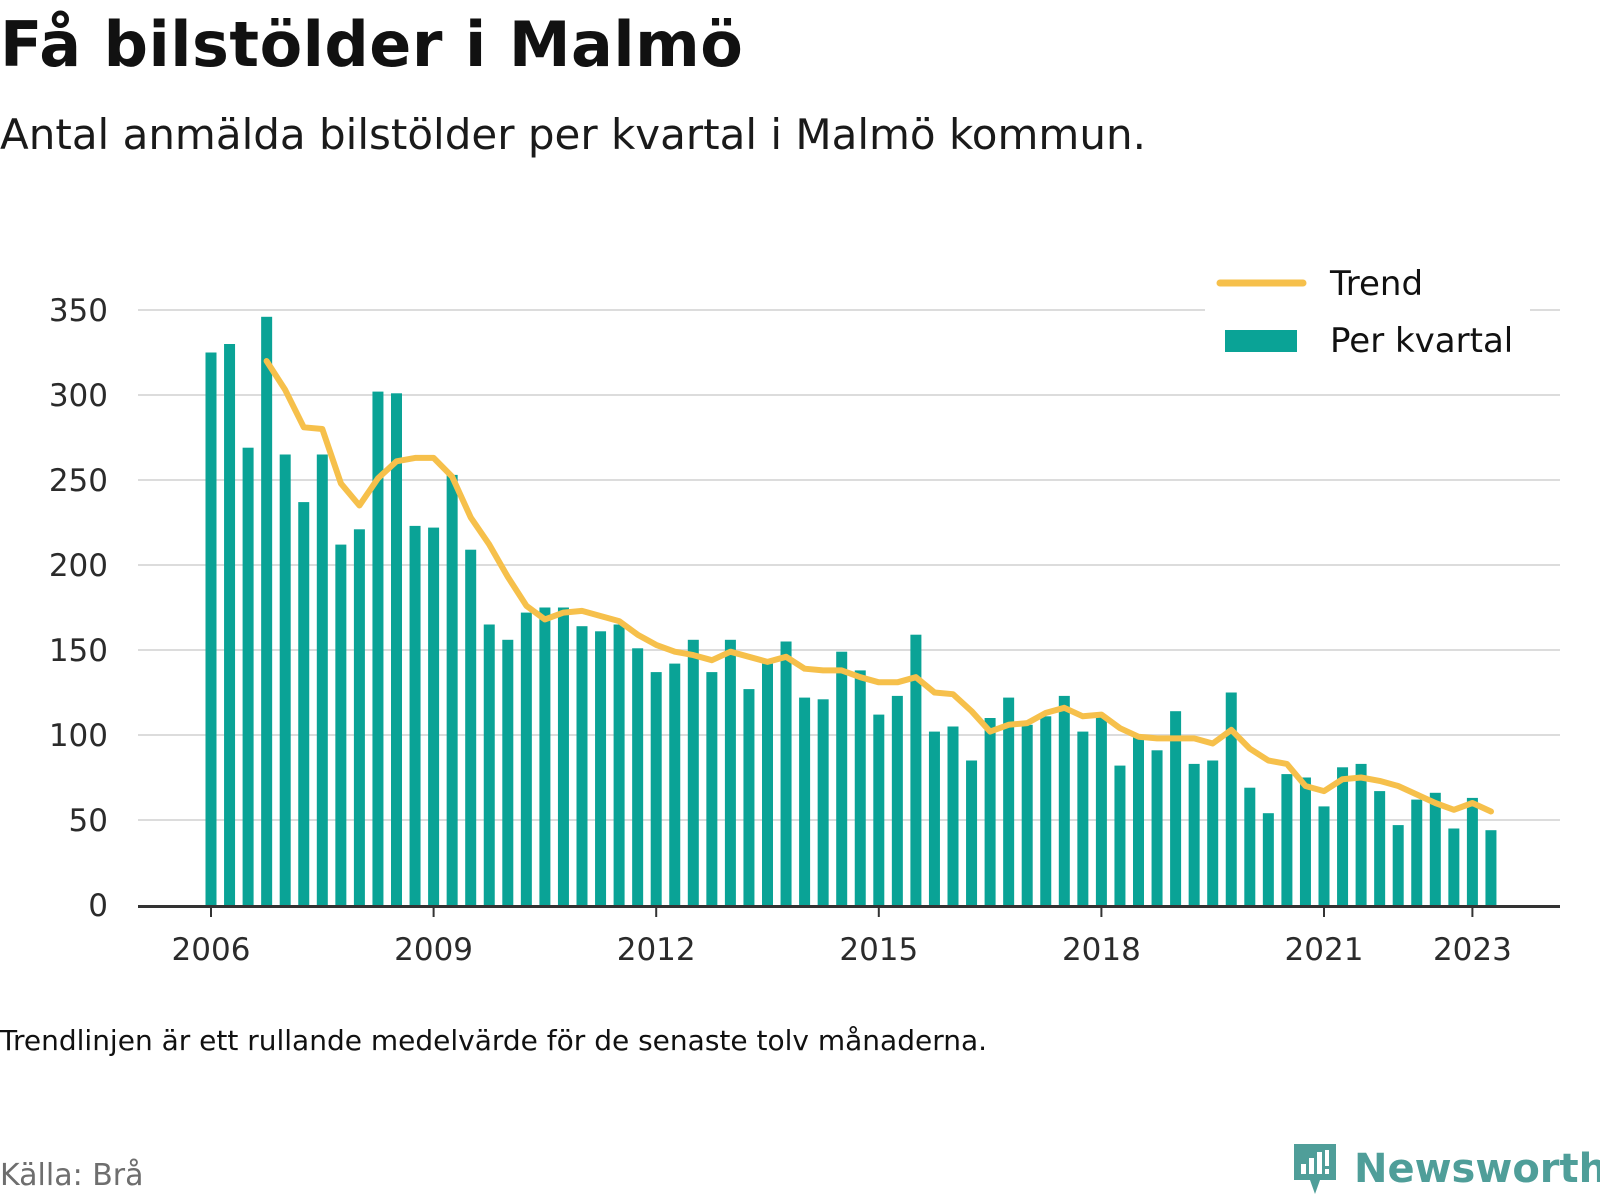  I want to click on x-tick-label: 2021, so click(1324, 950).